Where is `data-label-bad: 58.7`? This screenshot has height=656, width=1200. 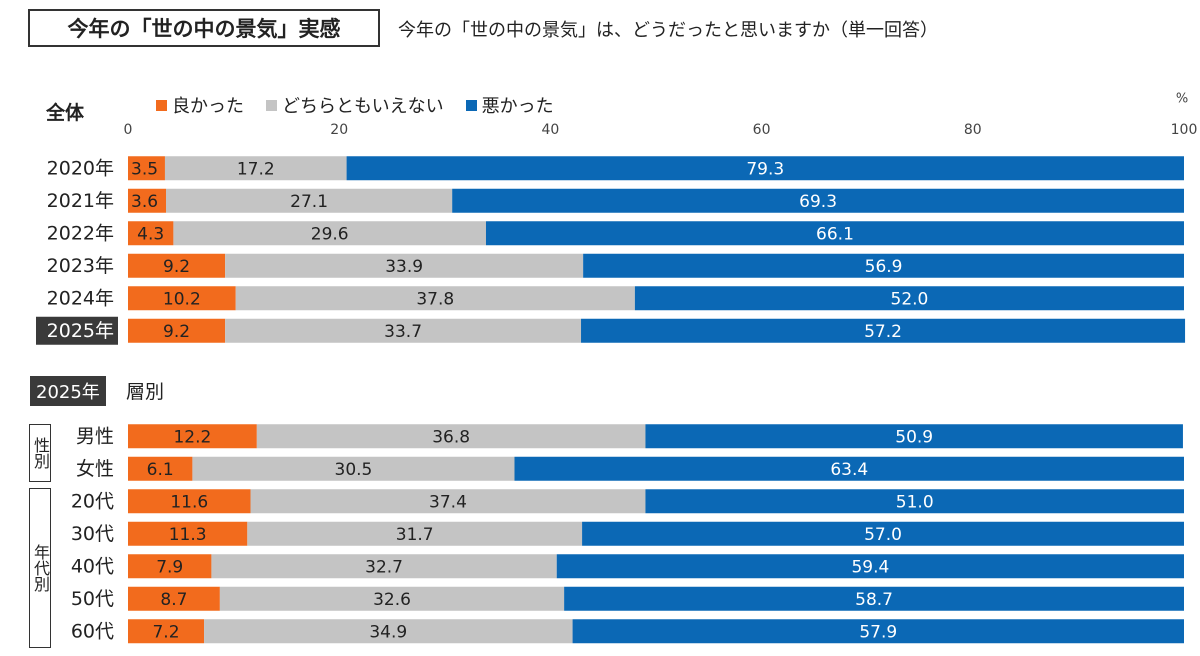
data-label-bad: 58.7 is located at coordinates (874, 600).